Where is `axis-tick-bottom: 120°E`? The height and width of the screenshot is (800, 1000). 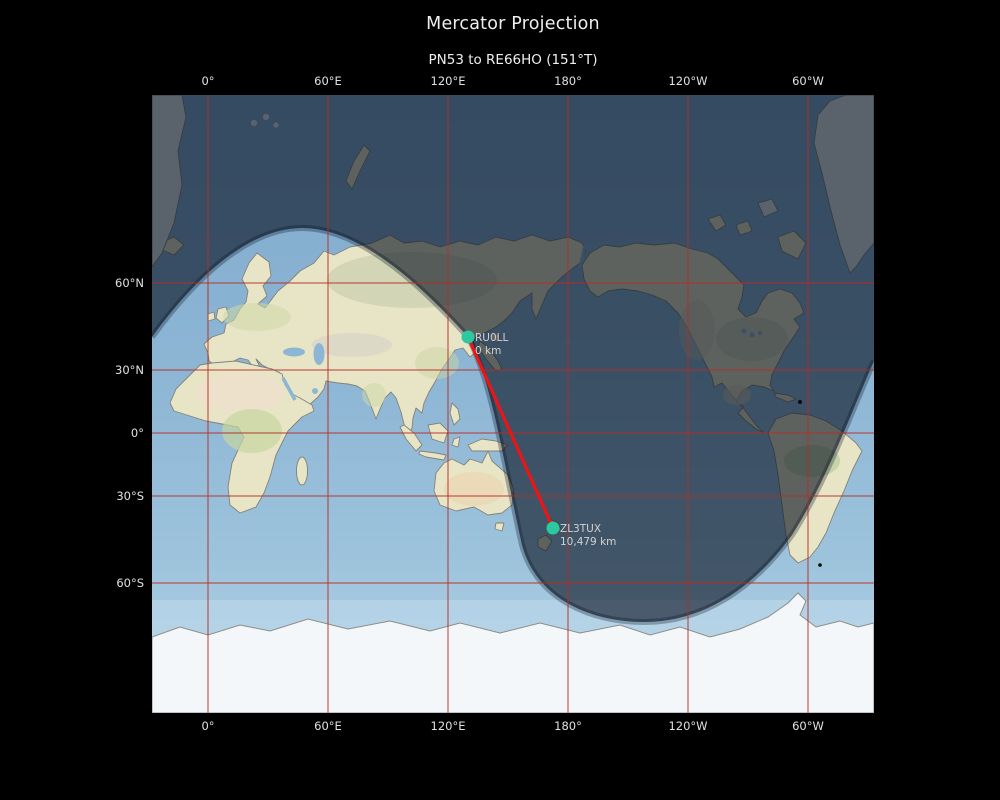 axis-tick-bottom: 120°E is located at coordinates (448, 726).